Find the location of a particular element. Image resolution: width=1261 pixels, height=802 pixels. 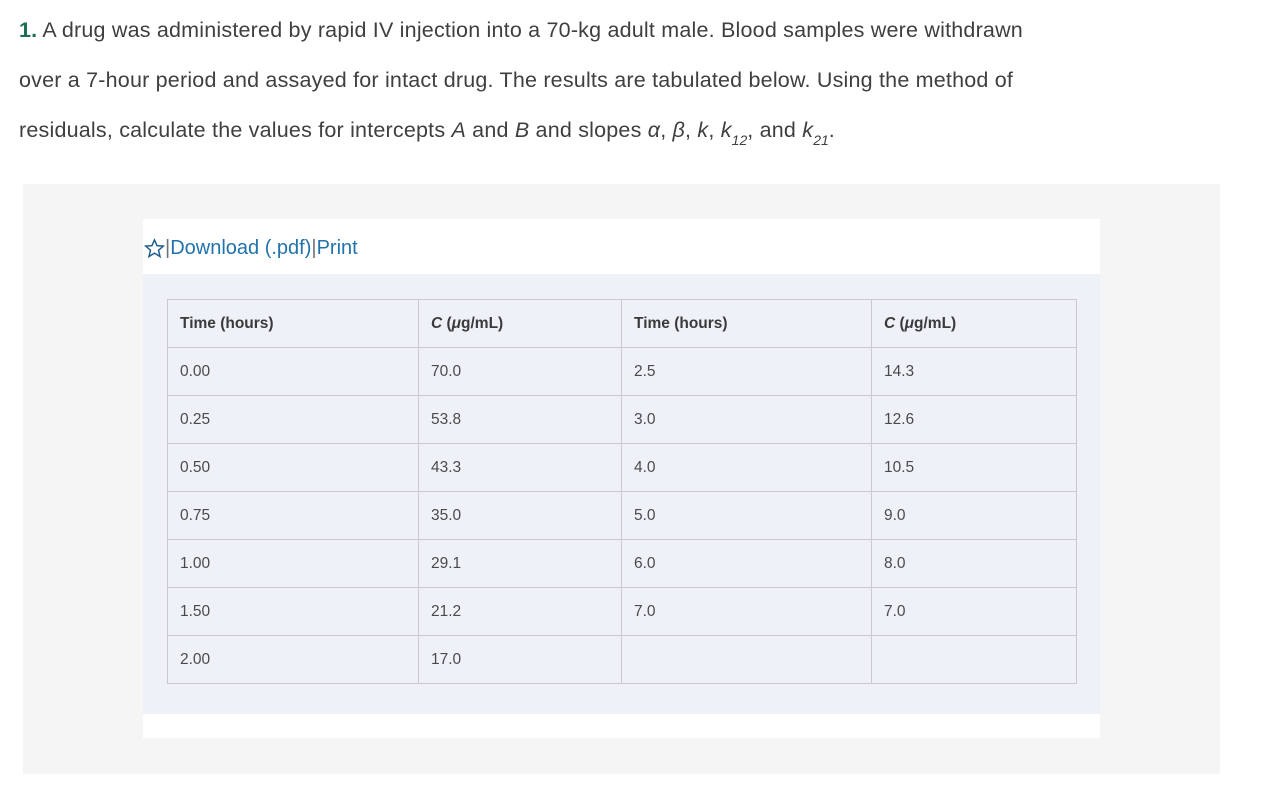

star-outline-icon is located at coordinates (154, 248).